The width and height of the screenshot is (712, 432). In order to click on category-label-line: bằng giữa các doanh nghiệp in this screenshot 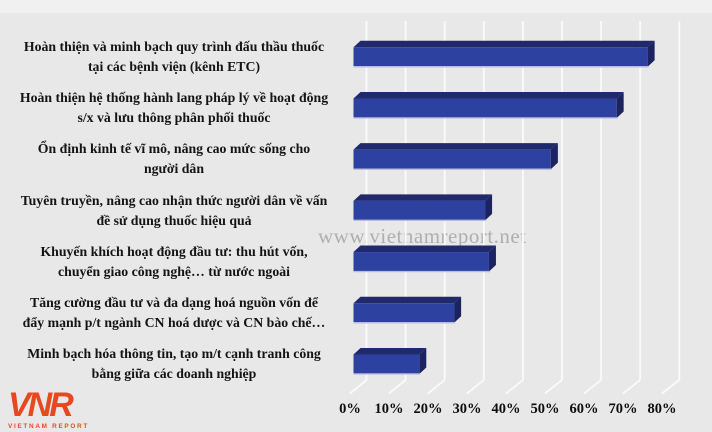, I will do `click(174, 374)`.